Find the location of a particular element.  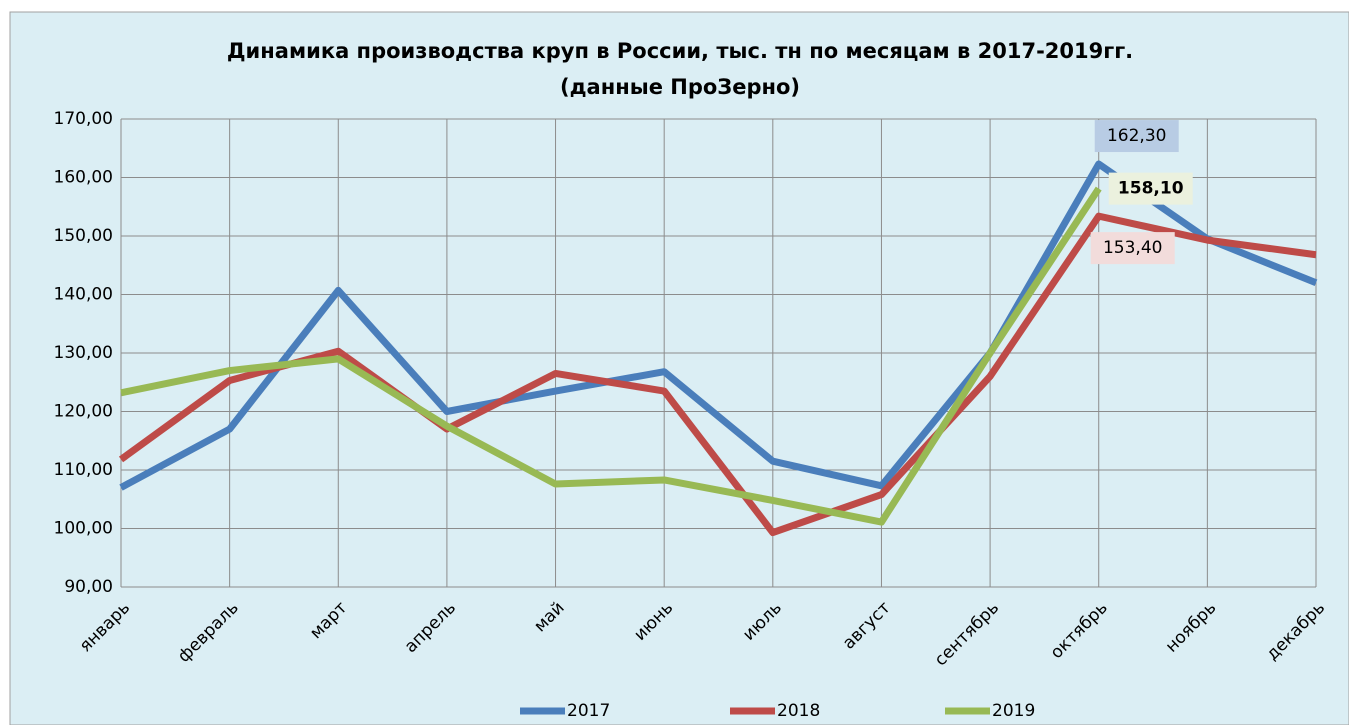

y-tick-label: 110,00 is located at coordinates (83, 470).